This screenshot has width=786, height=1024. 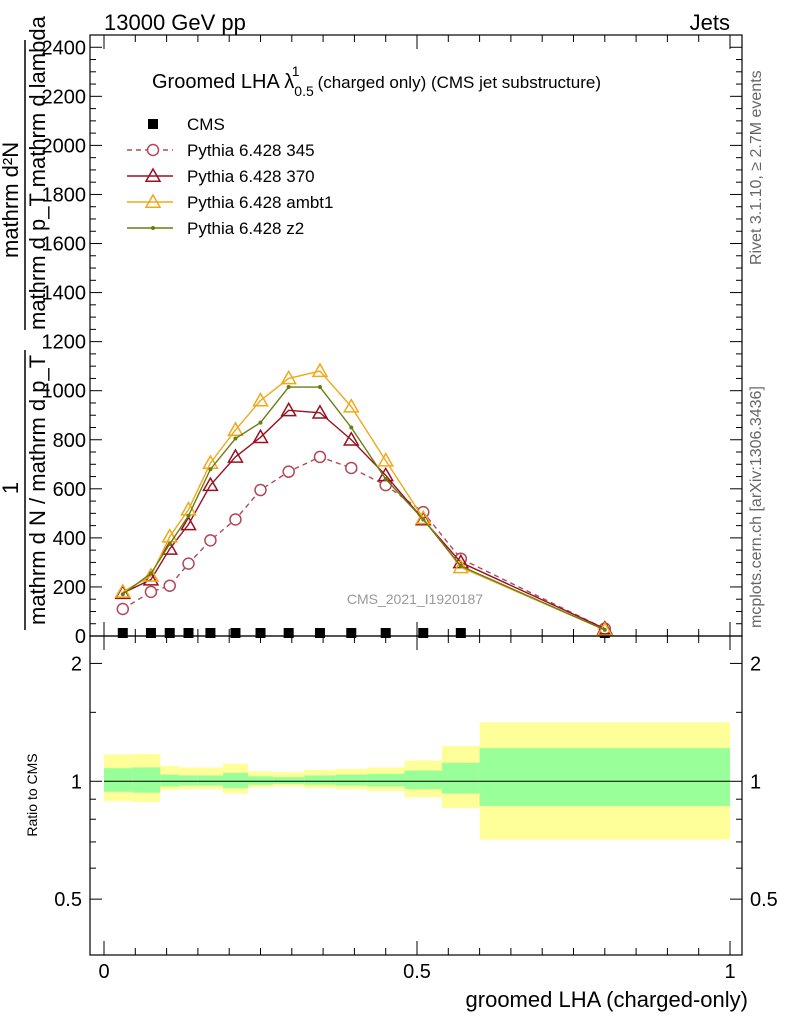 I want to click on ylabel-one: 1, so click(x=11, y=488).